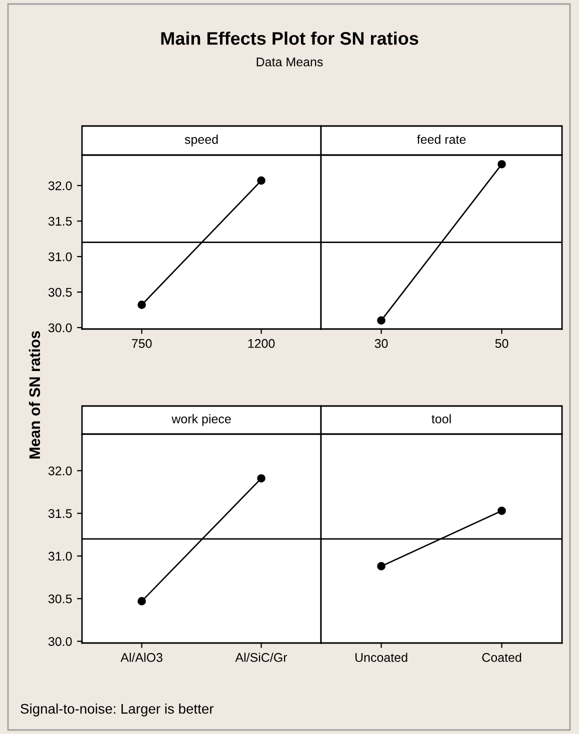 The image size is (579, 734). I want to click on x-tick-label: Al/AlO3, so click(141, 657).